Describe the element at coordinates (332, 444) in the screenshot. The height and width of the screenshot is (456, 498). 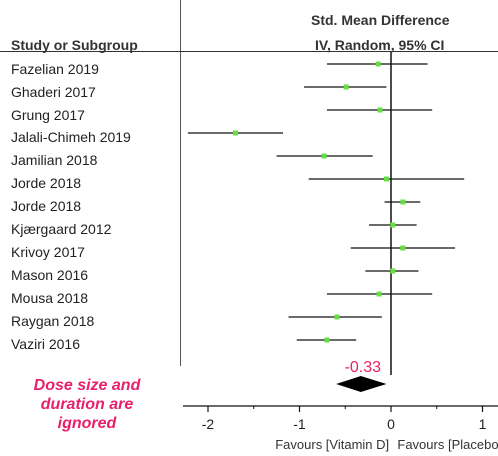
I see `favours-left-label: Favours [Vitamin D]` at that location.